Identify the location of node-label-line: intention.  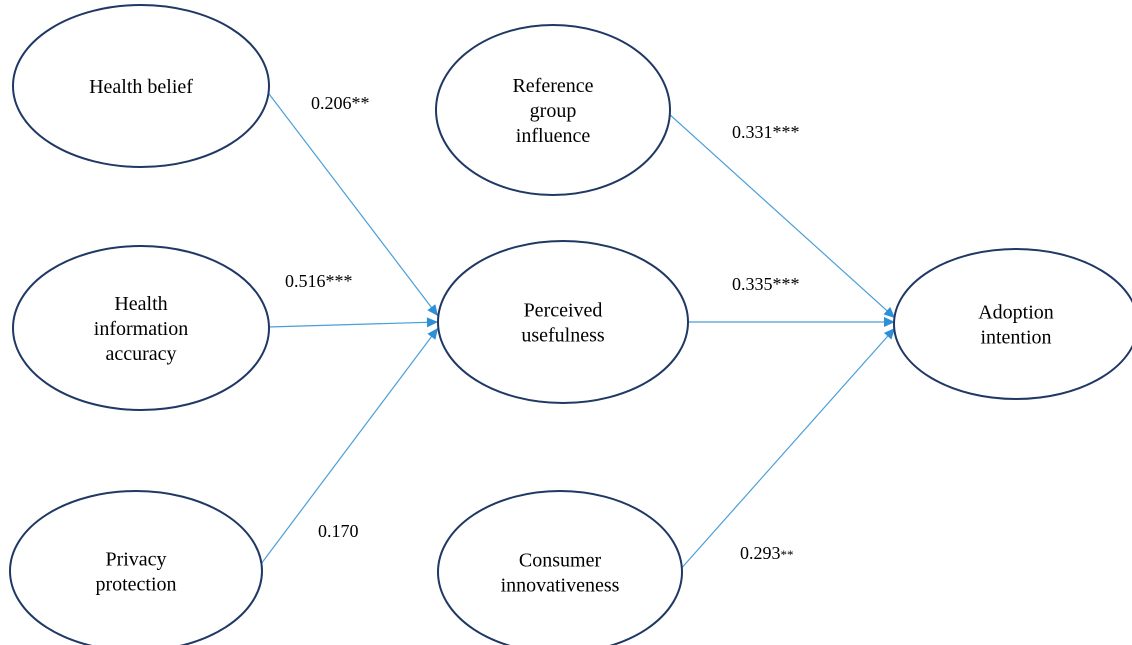
(1015, 338).